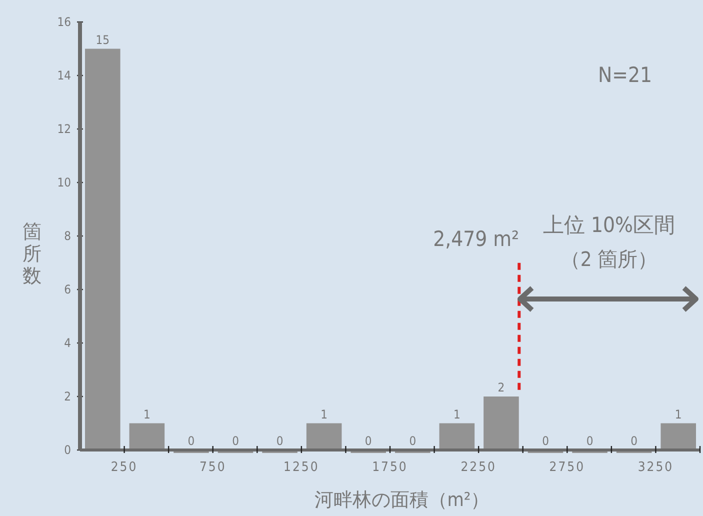 The image size is (703, 516). Describe the element at coordinates (64, 183) in the screenshot. I see `y-tick-label: 10` at that location.